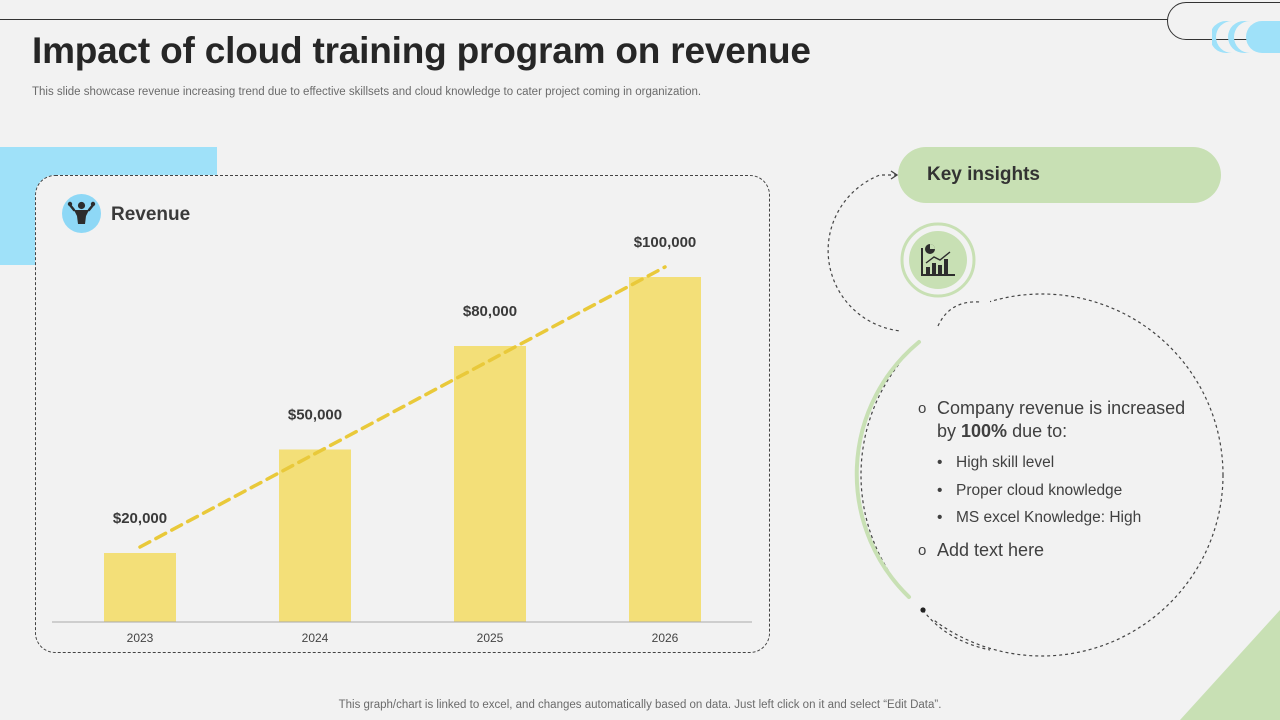 The height and width of the screenshot is (720, 1280). I want to click on insight-highlight: 100%, so click(984, 431).